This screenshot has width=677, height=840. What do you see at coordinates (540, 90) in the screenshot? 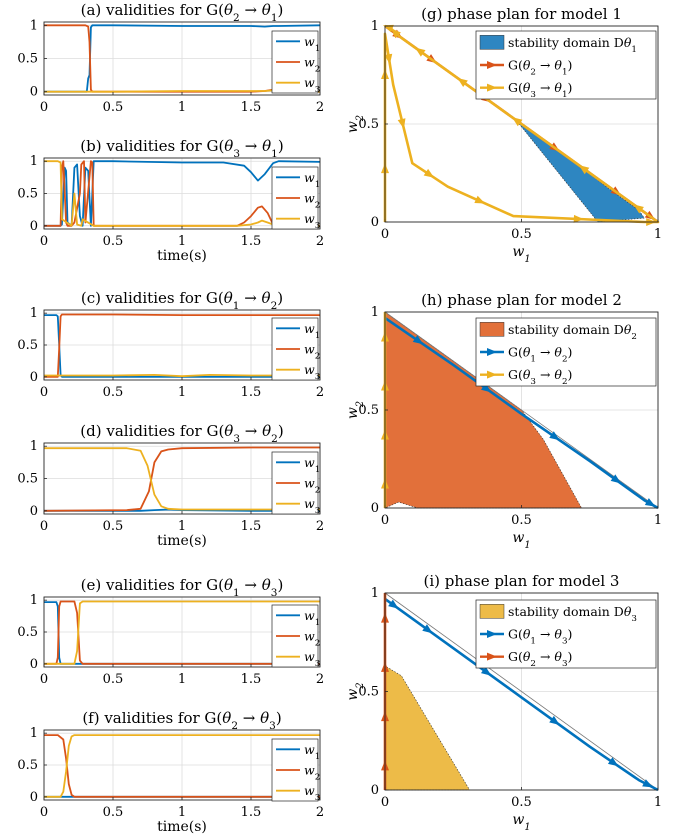
I see `legend-label: G(θ3 → θ1)` at bounding box center [540, 90].